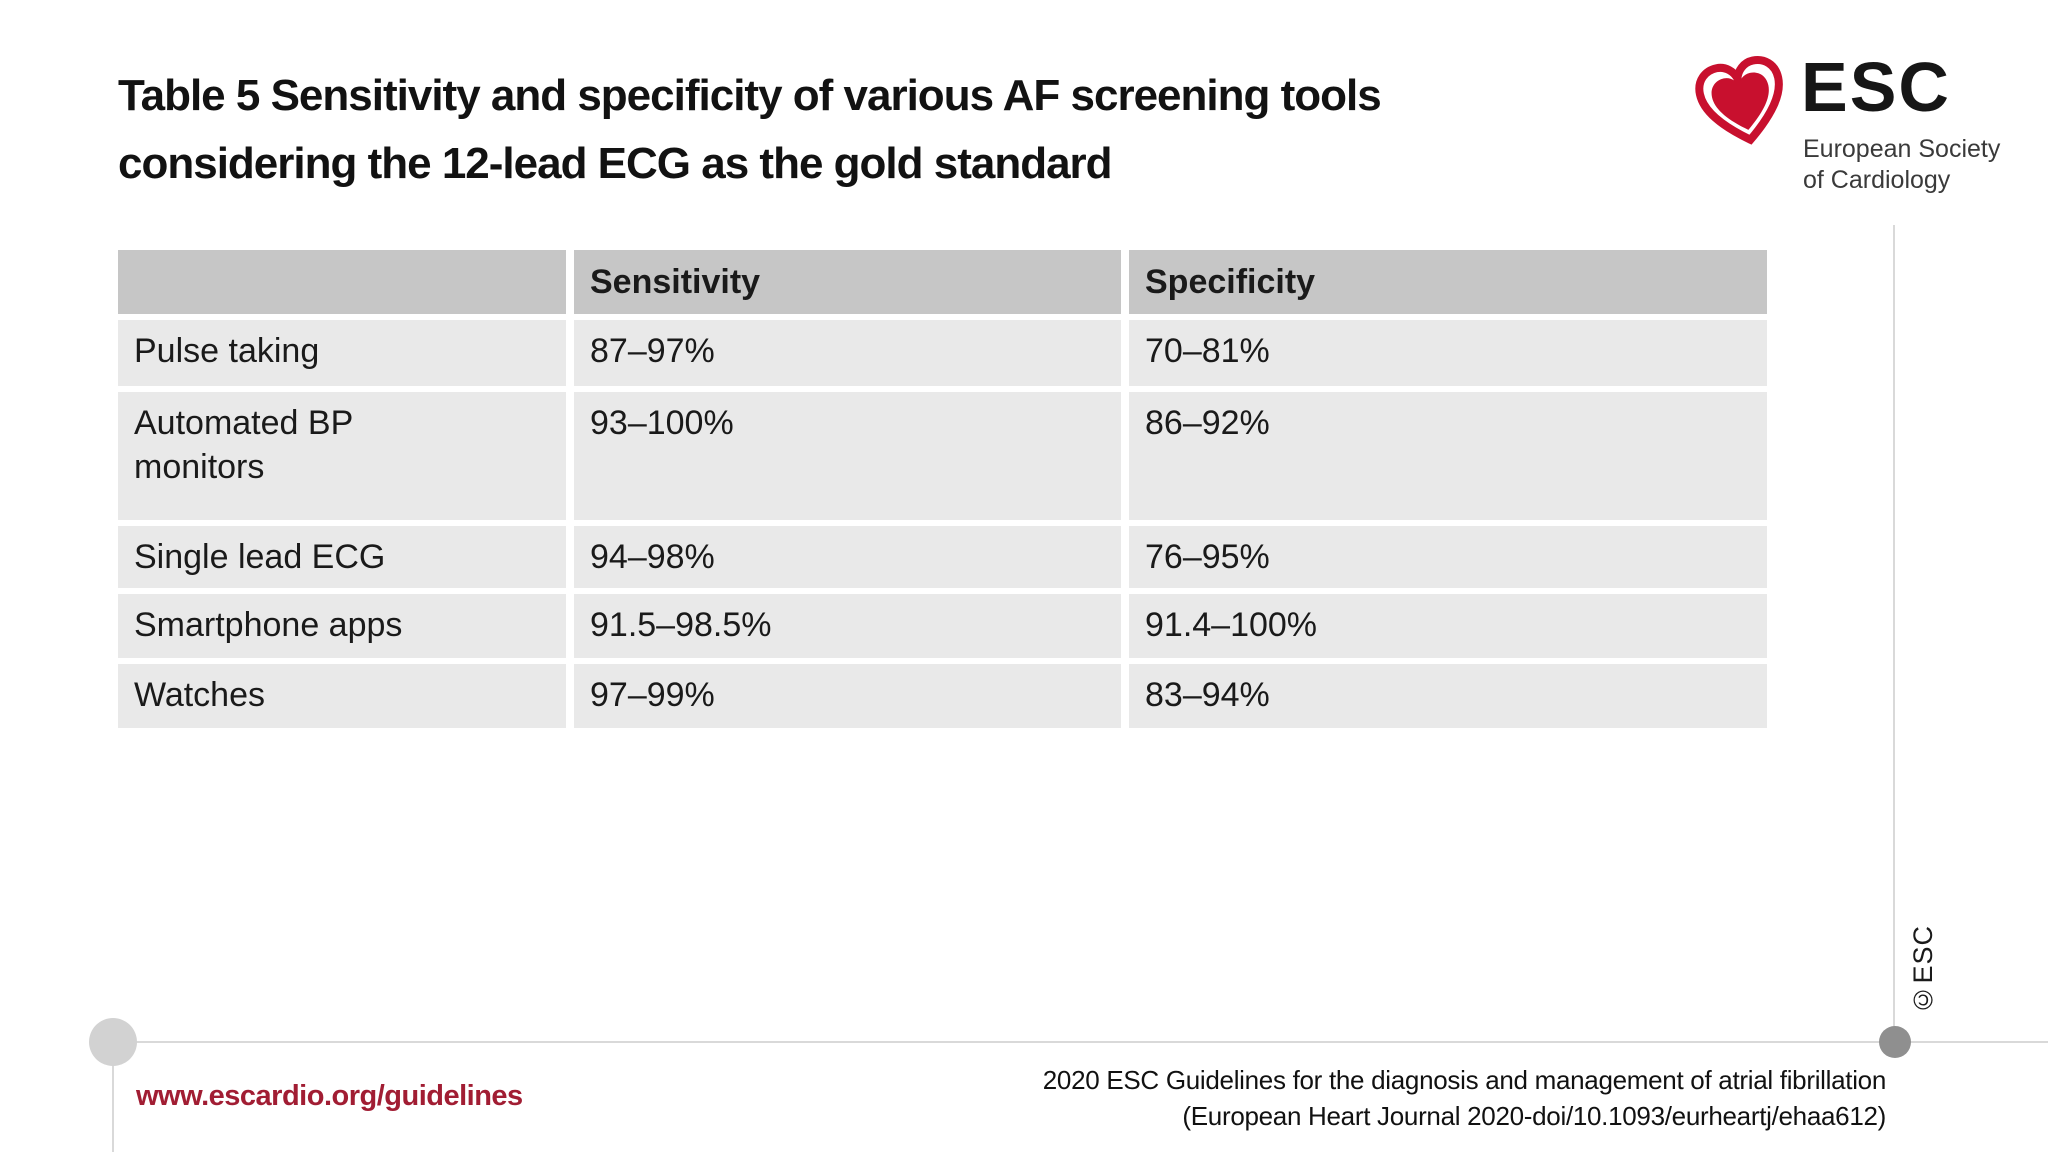 This screenshot has width=2048, height=1152. I want to click on left-vertical-divider, so click(113, 1097).